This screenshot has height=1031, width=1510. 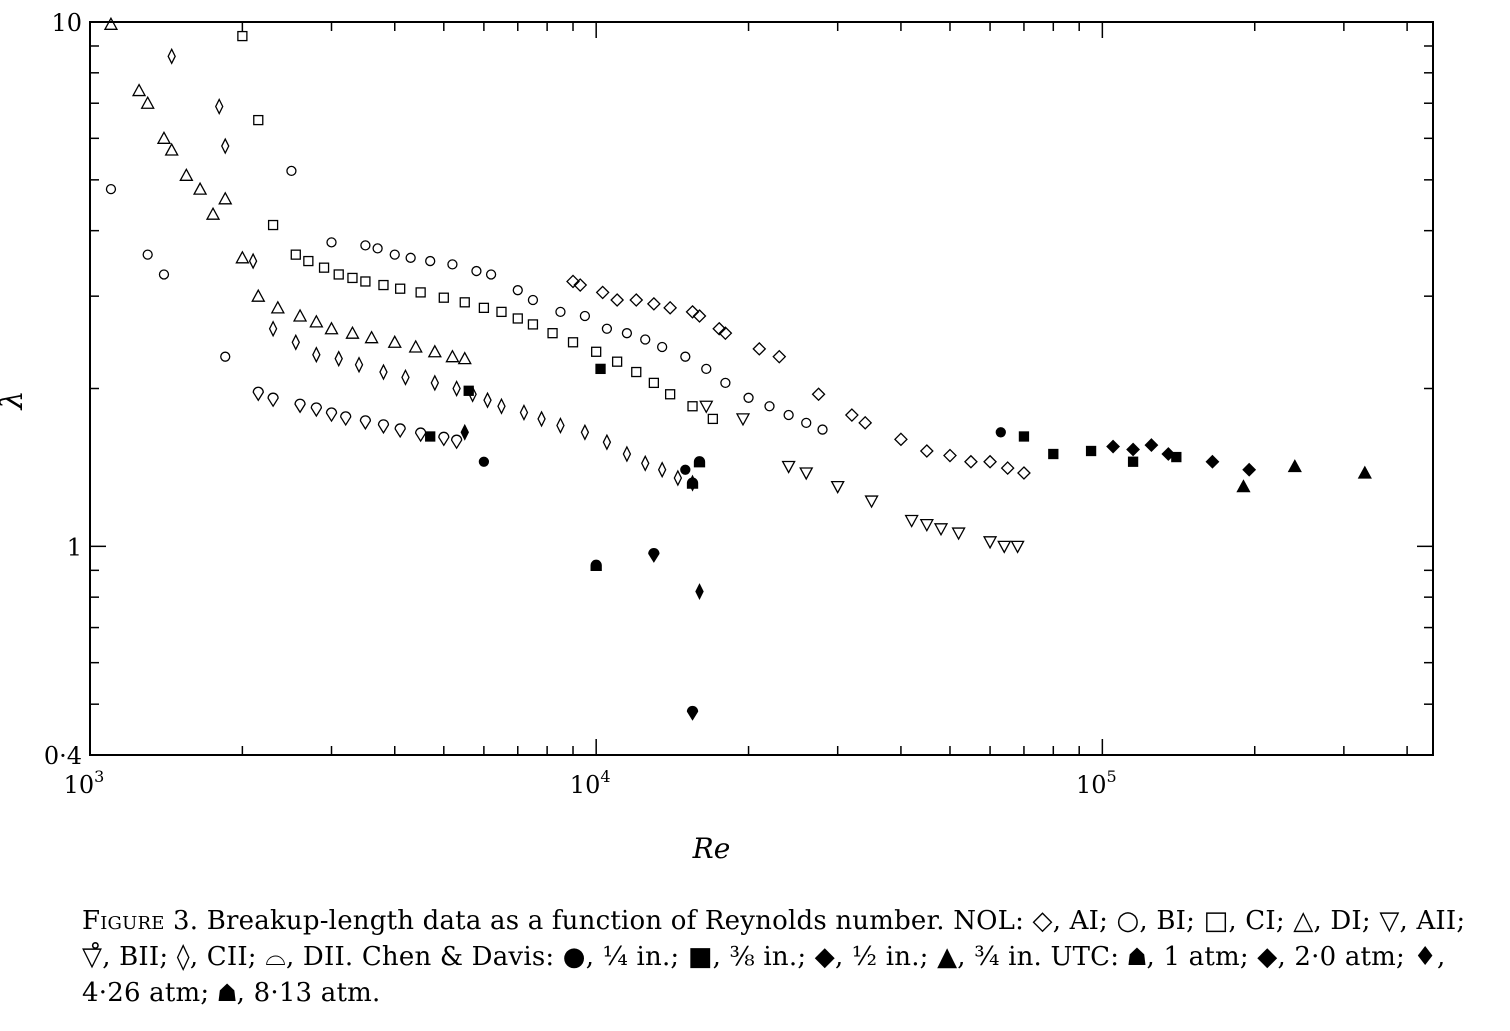 What do you see at coordinates (74, 547) in the screenshot?
I see `y-tick-label: 1` at bounding box center [74, 547].